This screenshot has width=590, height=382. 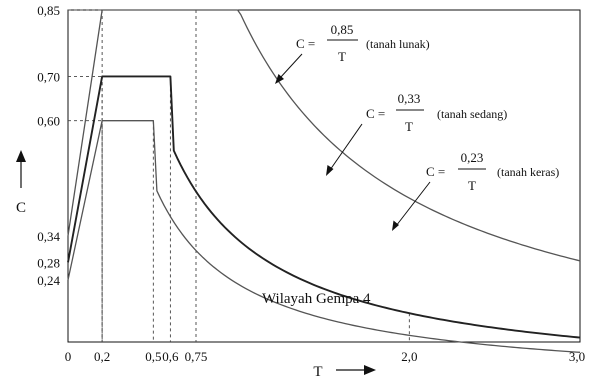 What do you see at coordinates (342, 29) in the screenshot?
I see `label-lunak-numerator: 0,85` at bounding box center [342, 29].